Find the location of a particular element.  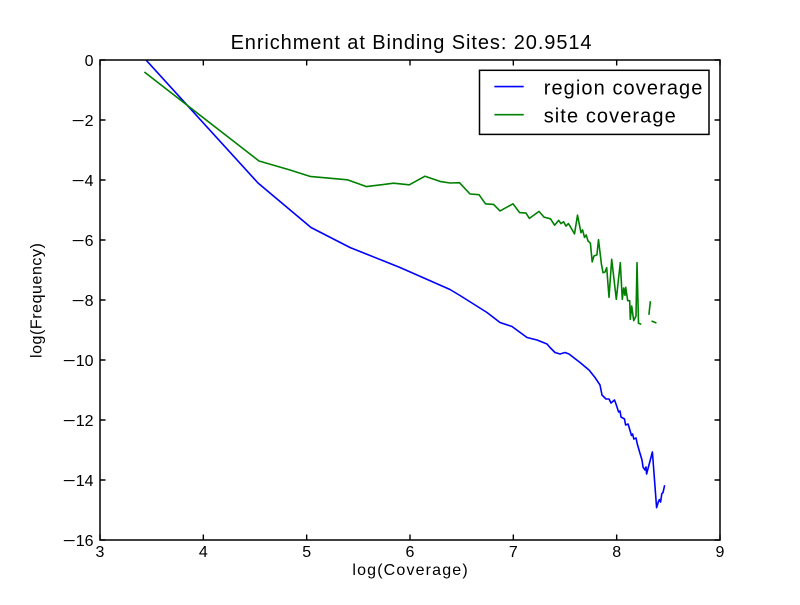

svg-text: 9 is located at coordinates (720, 552).